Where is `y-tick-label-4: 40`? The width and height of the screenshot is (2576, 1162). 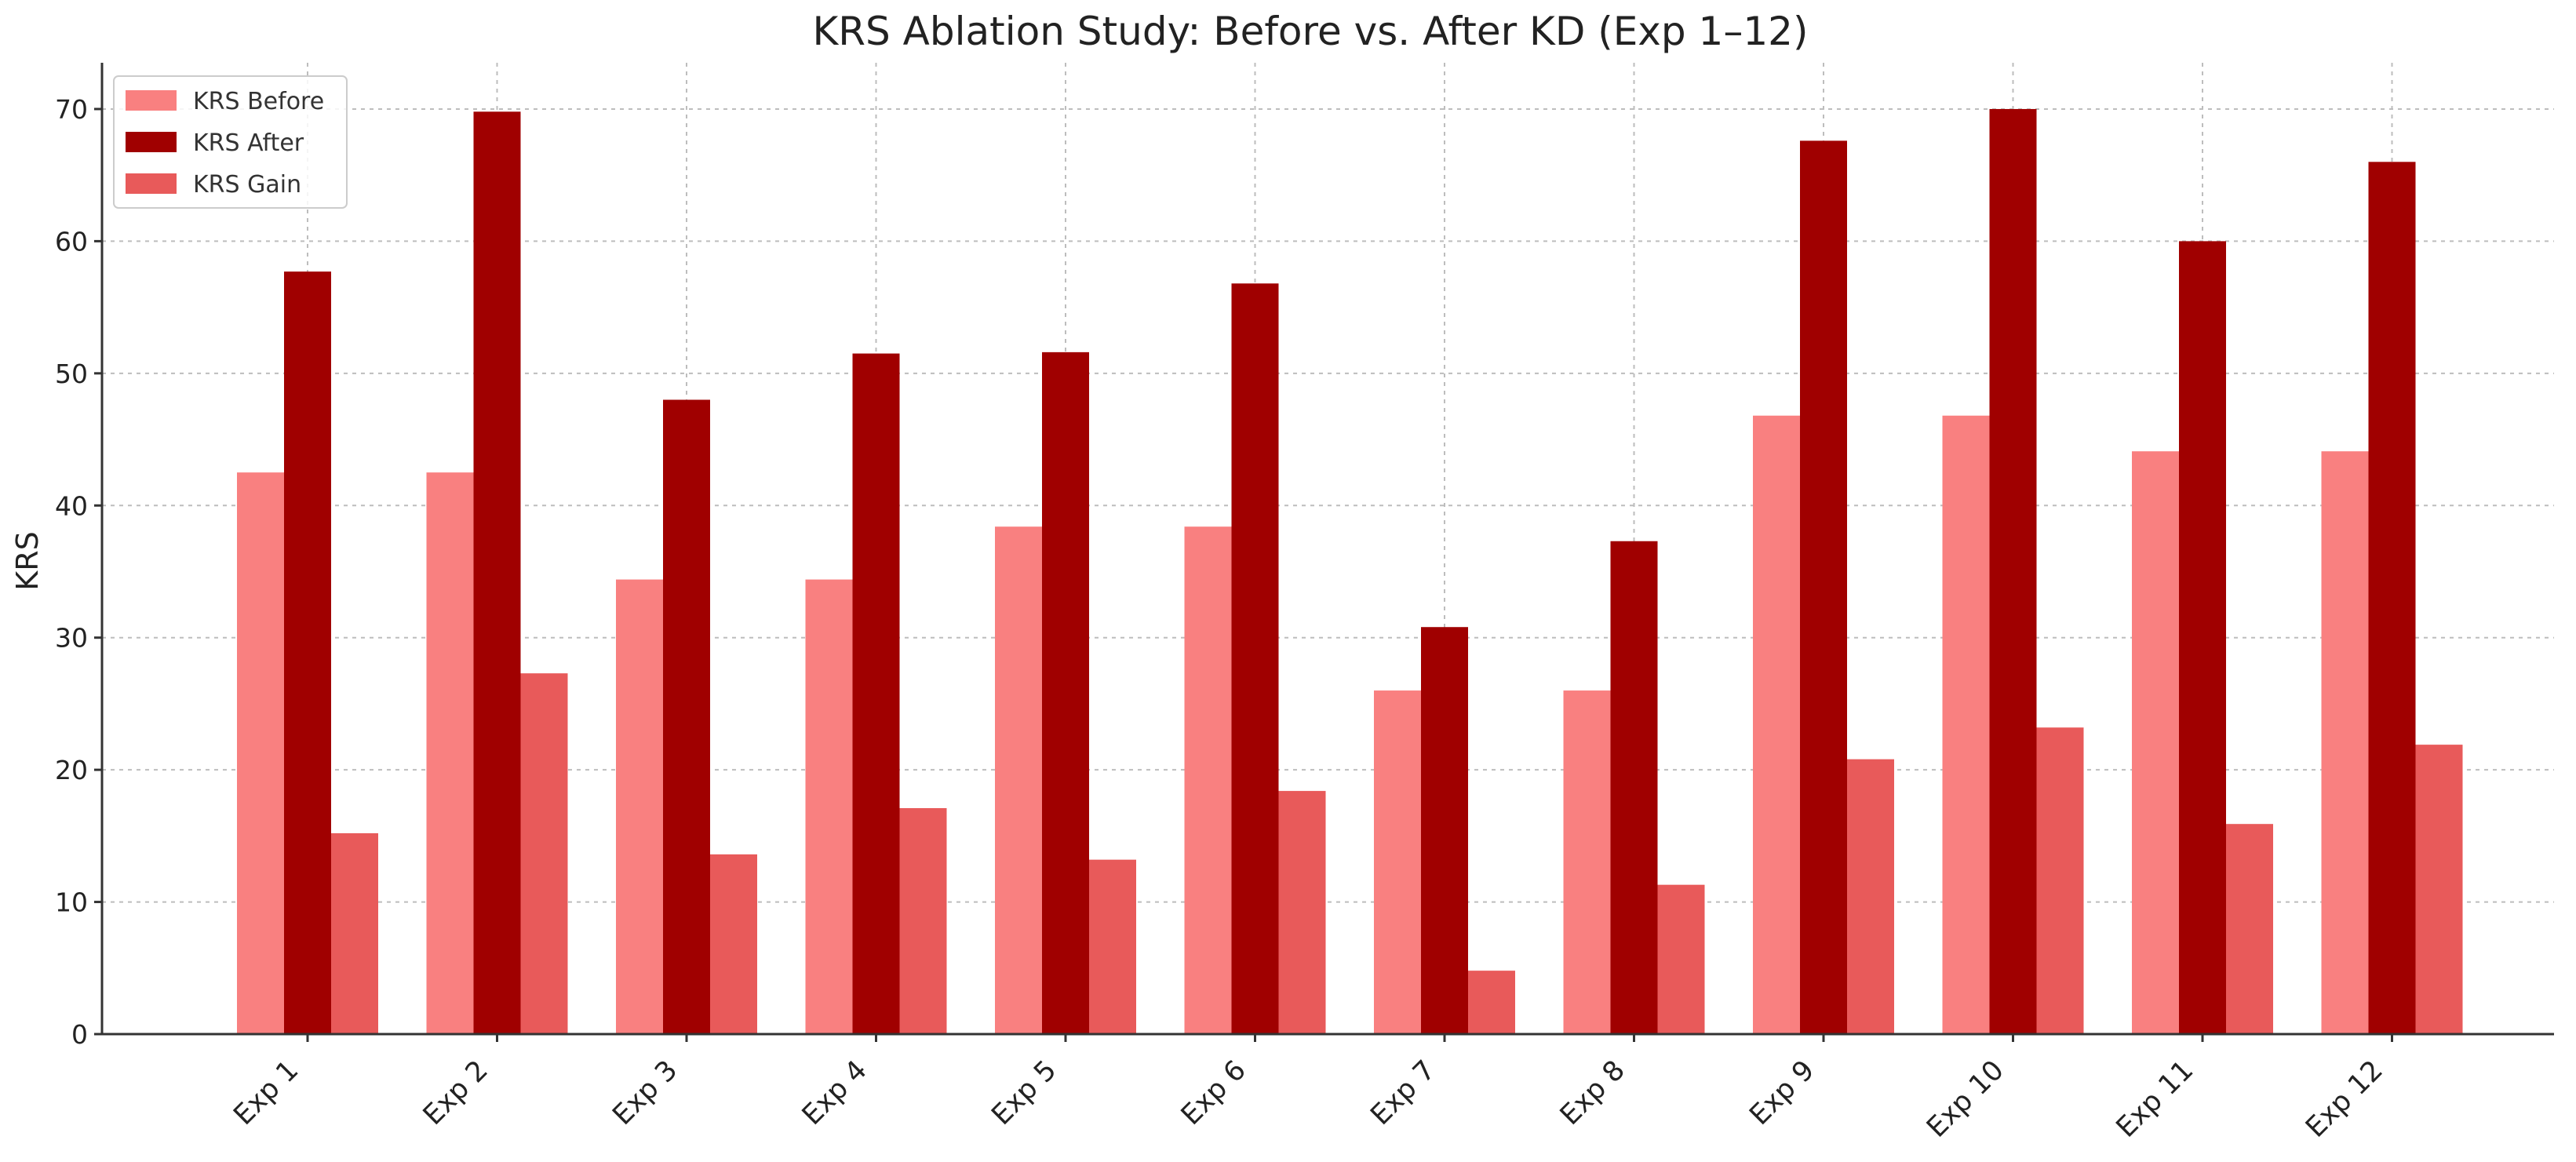
y-tick-label-4: 40 is located at coordinates (71, 505).